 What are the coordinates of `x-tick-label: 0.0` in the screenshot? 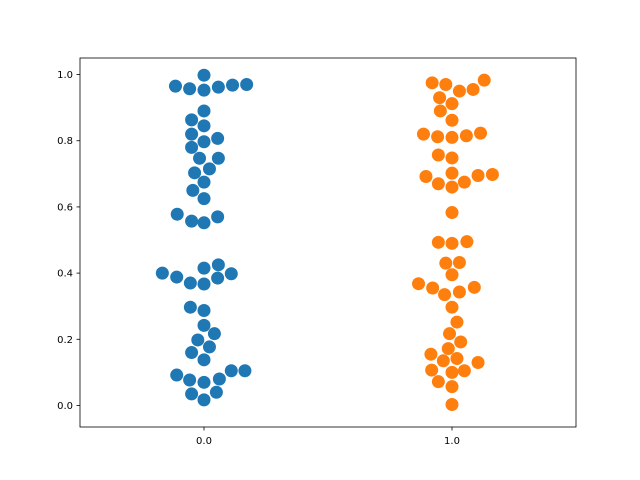 It's located at (204, 441).